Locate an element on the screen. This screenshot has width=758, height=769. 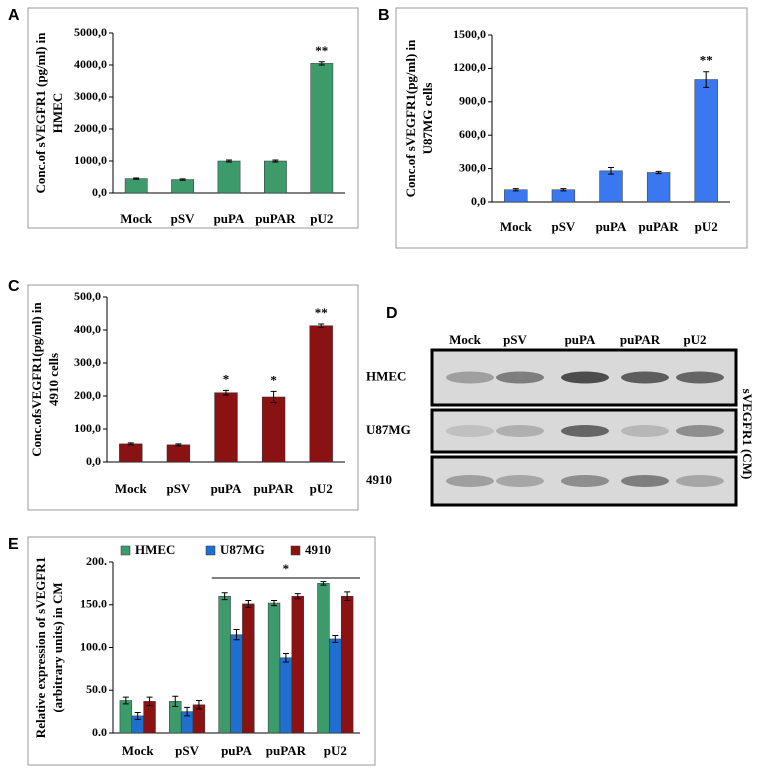
y-axis-label: (arbitrary units) in CM is located at coordinates (57, 647).